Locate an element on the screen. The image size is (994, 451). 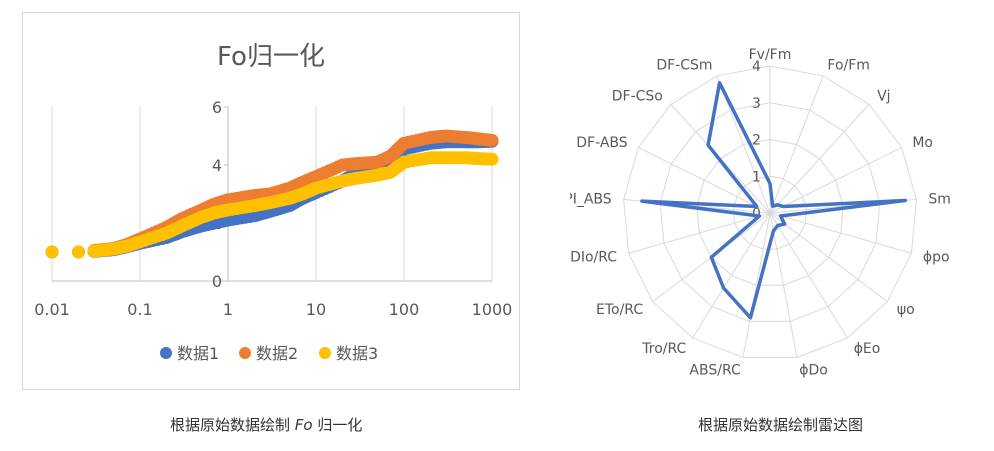
x-tick-label: 0.1 is located at coordinates (139, 309).